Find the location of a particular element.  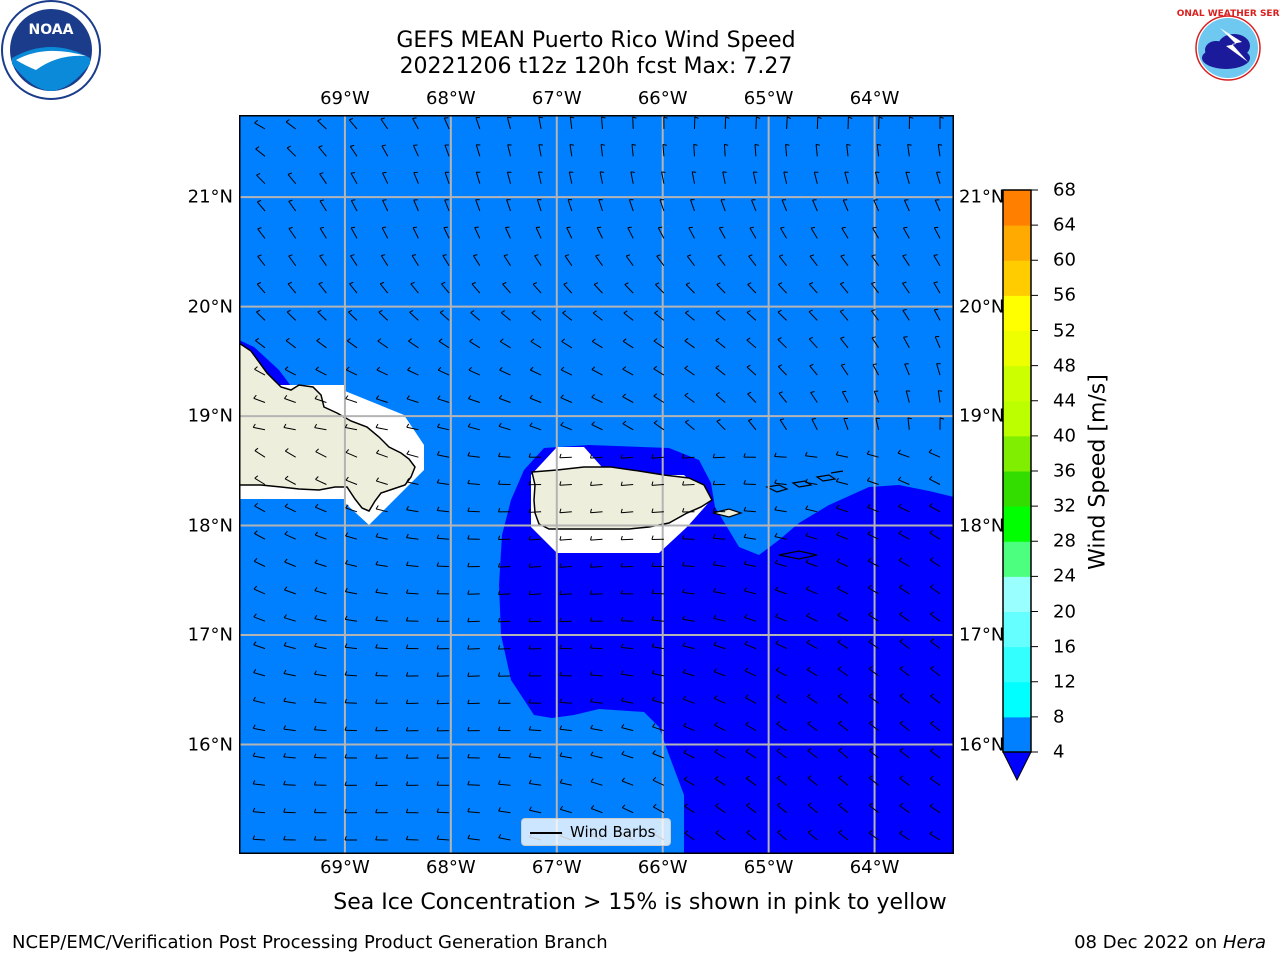

lon-label-top: 65°W is located at coordinates (768, 98).